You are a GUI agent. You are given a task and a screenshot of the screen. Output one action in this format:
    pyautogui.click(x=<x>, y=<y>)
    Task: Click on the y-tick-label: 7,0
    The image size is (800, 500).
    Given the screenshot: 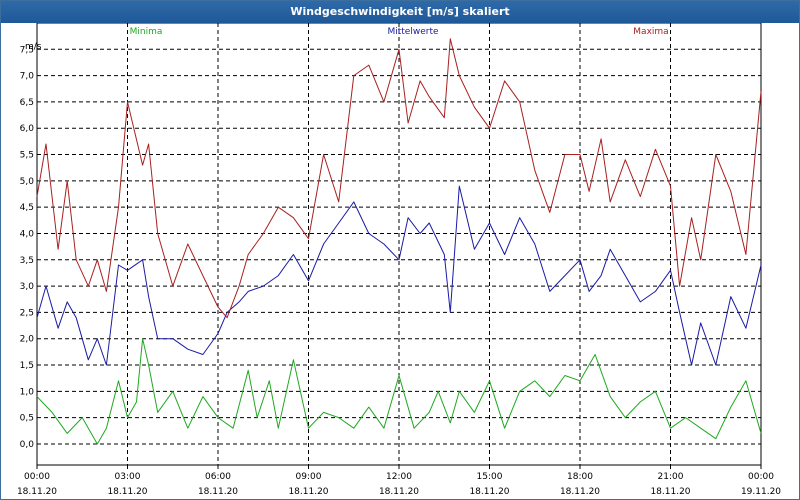 What is the action you would take?
    pyautogui.click(x=27, y=77)
    